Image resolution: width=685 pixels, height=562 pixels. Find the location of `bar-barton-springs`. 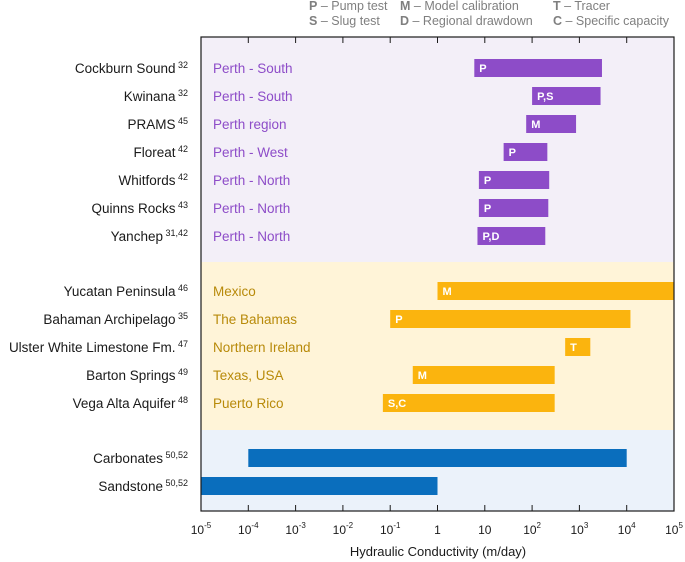

bar-barton-springs is located at coordinates (483, 375).